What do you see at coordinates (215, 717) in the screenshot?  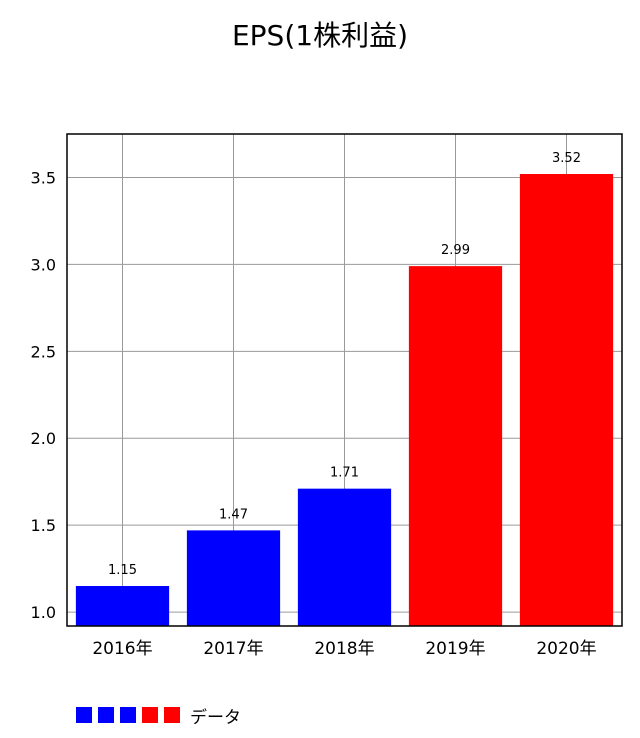 I see `legend-label: データ` at bounding box center [215, 717].